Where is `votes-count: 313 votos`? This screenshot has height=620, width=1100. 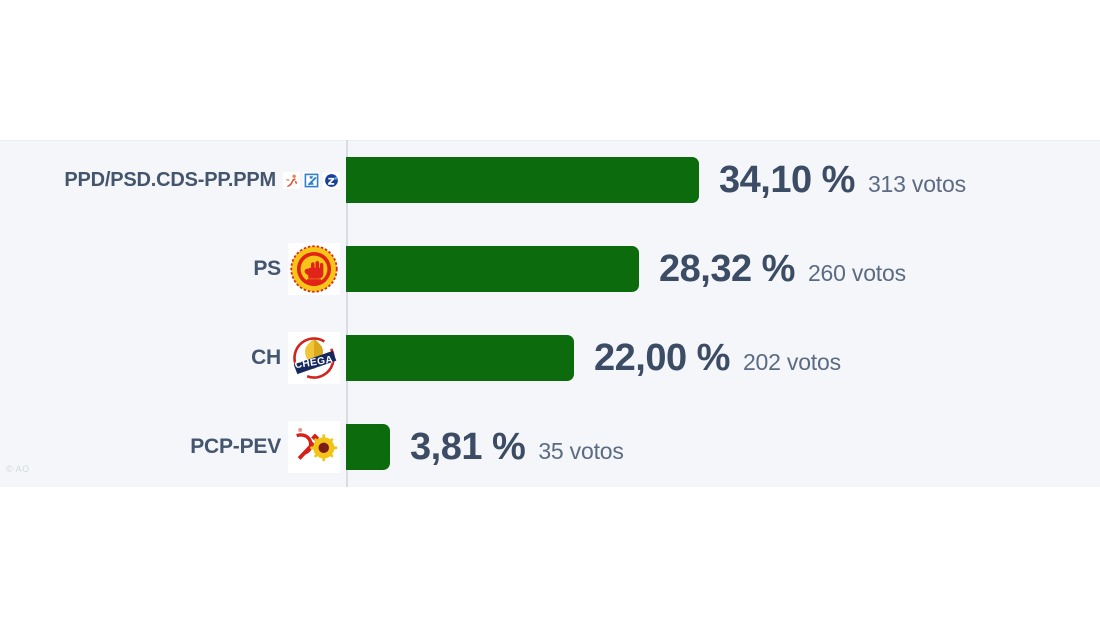 votes-count: 313 votos is located at coordinates (916, 183).